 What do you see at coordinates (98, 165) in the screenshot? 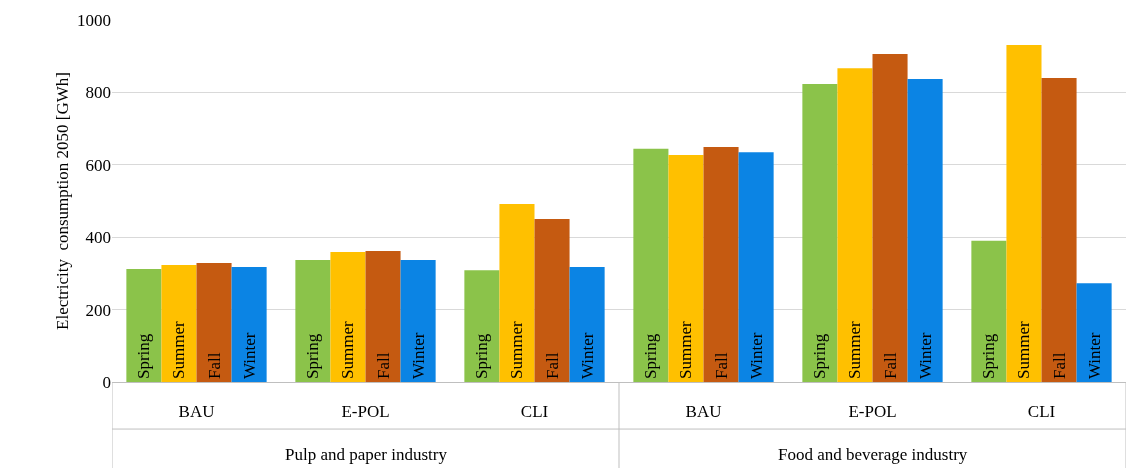
I see `y-tick-label: 600` at bounding box center [98, 165].